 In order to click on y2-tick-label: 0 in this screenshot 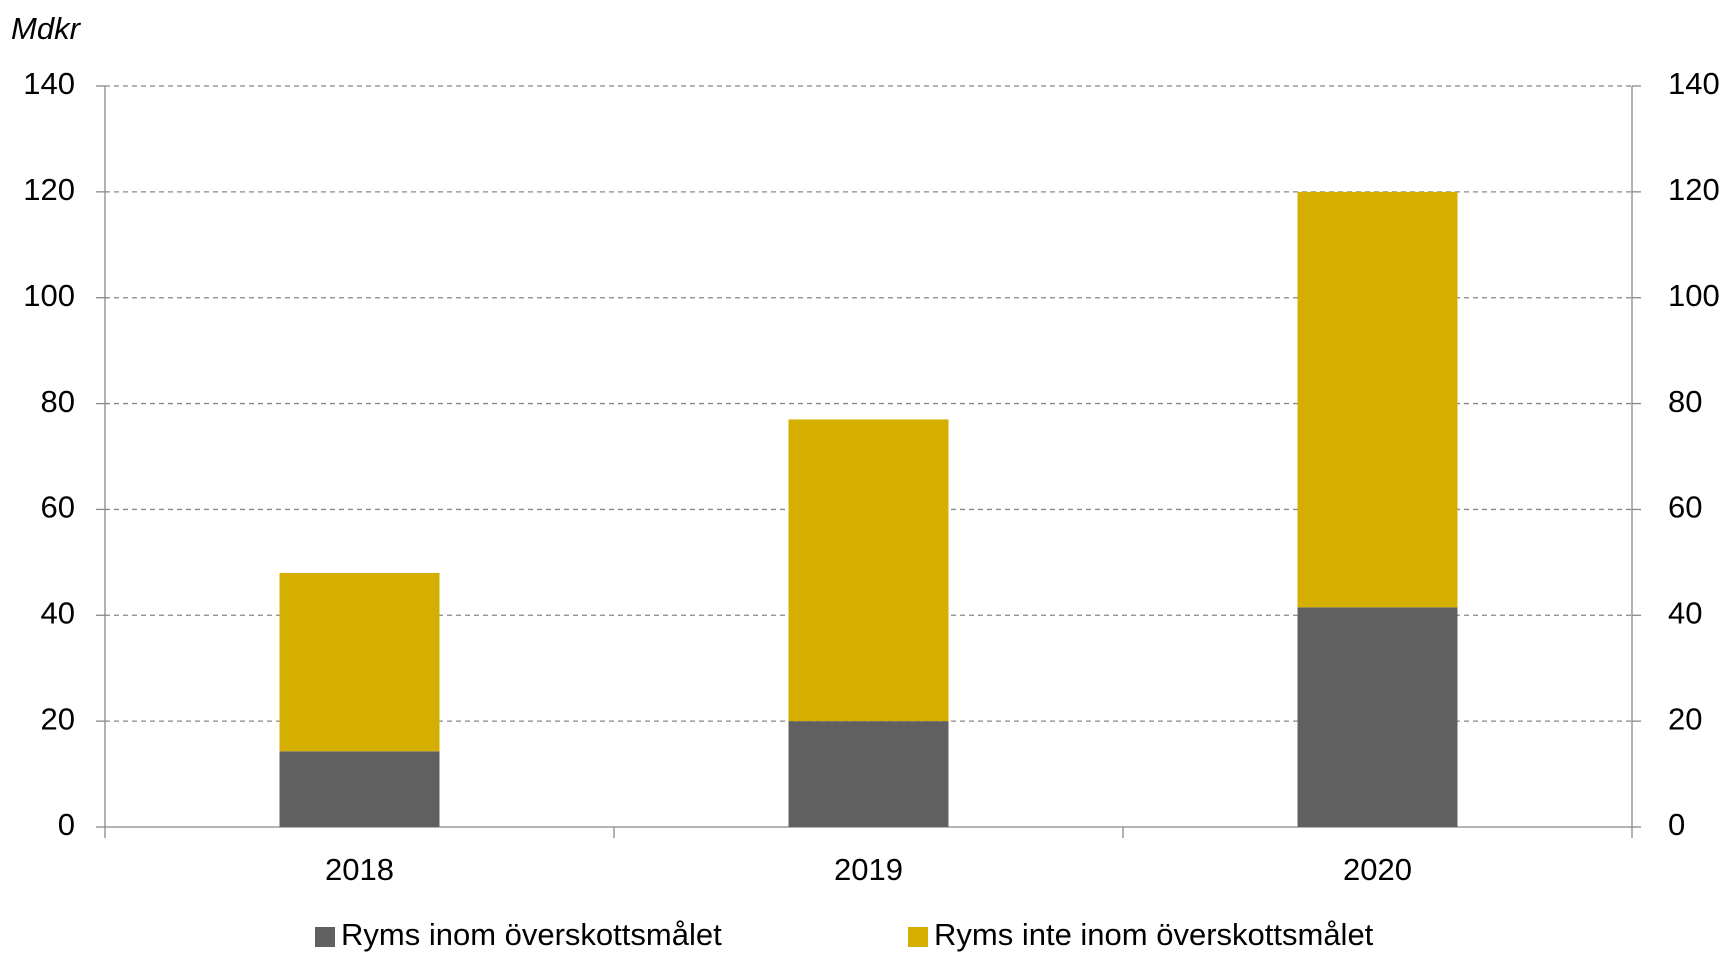, I will do `click(1676, 824)`.